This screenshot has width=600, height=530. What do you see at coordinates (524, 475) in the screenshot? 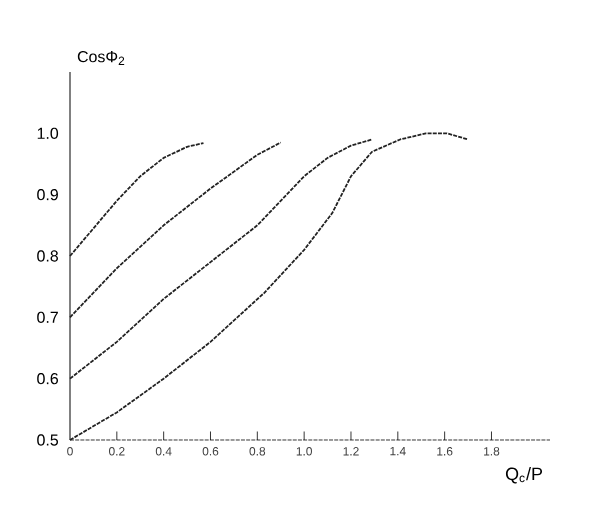
I see `x-axis-title: Q$_{c}$/P` at bounding box center [524, 475].